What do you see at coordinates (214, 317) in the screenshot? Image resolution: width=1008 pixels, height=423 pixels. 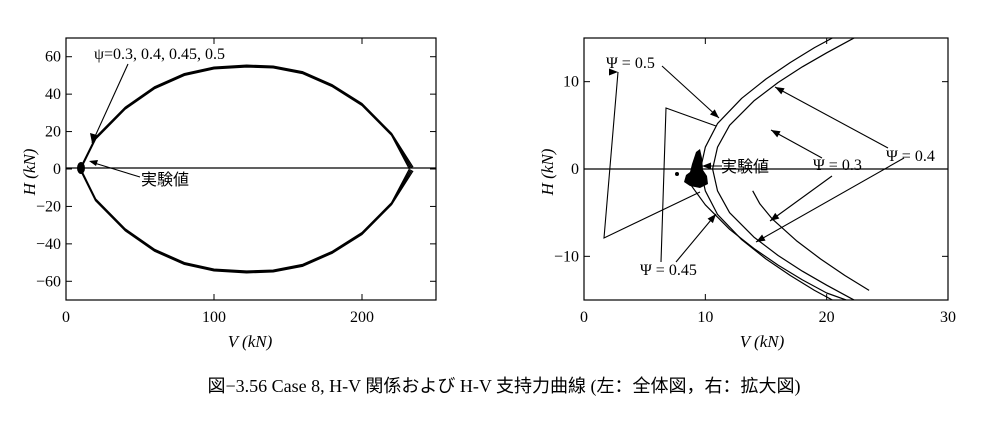 I see `left-xtick-label: 100` at bounding box center [214, 317].